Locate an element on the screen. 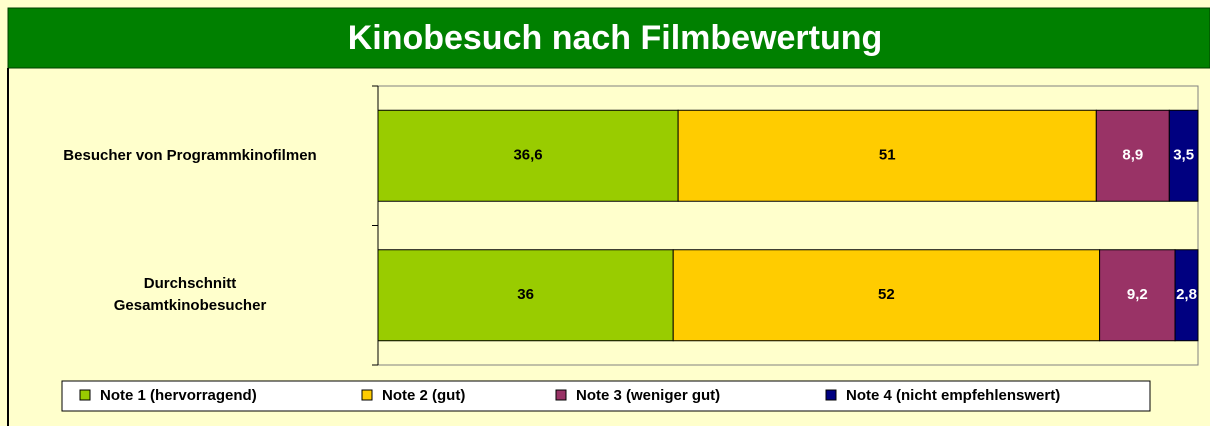 This screenshot has height=426, width=1210. data-label: 3,5 is located at coordinates (1183, 155).